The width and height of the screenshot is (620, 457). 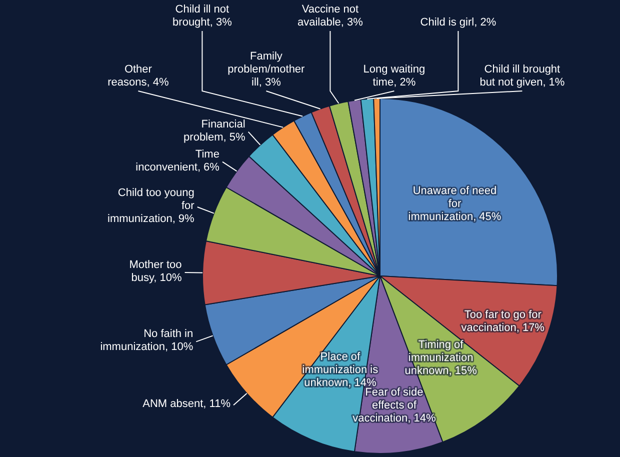 I want to click on slice-label: Too far to go for vaccination, 17%, so click(x=503, y=321).